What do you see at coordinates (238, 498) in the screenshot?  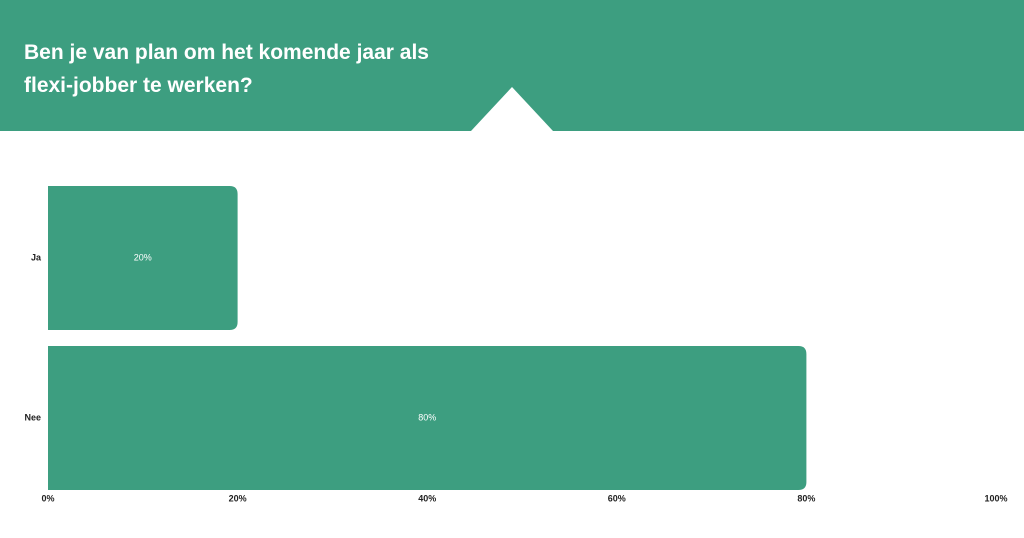 I see `x-tick-label: 20%` at bounding box center [238, 498].